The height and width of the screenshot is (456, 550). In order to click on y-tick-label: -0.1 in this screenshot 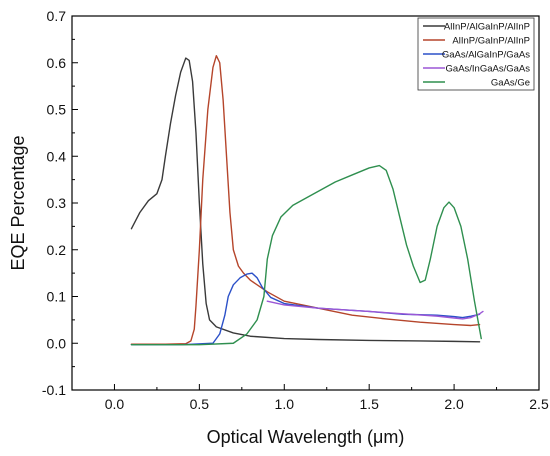, I will do `click(54, 390)`.